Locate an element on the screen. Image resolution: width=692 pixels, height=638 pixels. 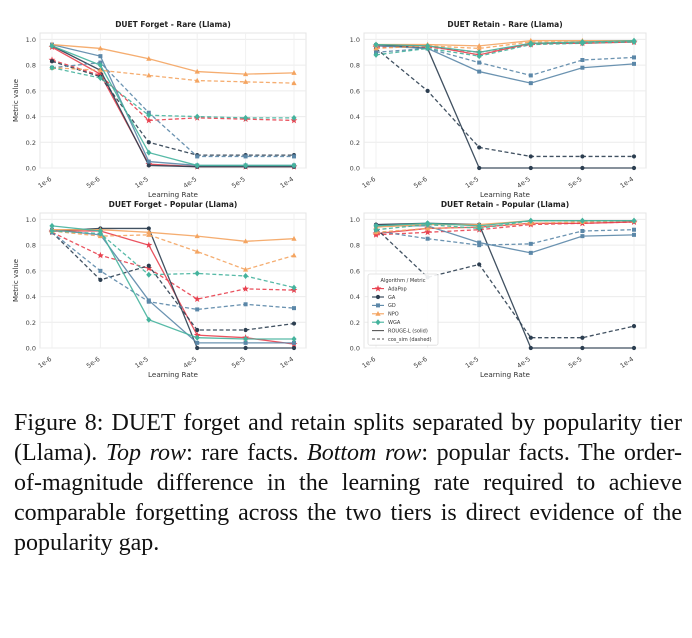
chart-title: DUET Forget - Rare (Llama) is located at coordinates (173, 24).